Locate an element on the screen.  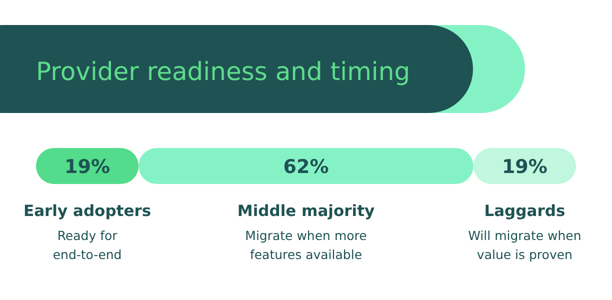
series-label: Middle majority is located at coordinates (306, 211).